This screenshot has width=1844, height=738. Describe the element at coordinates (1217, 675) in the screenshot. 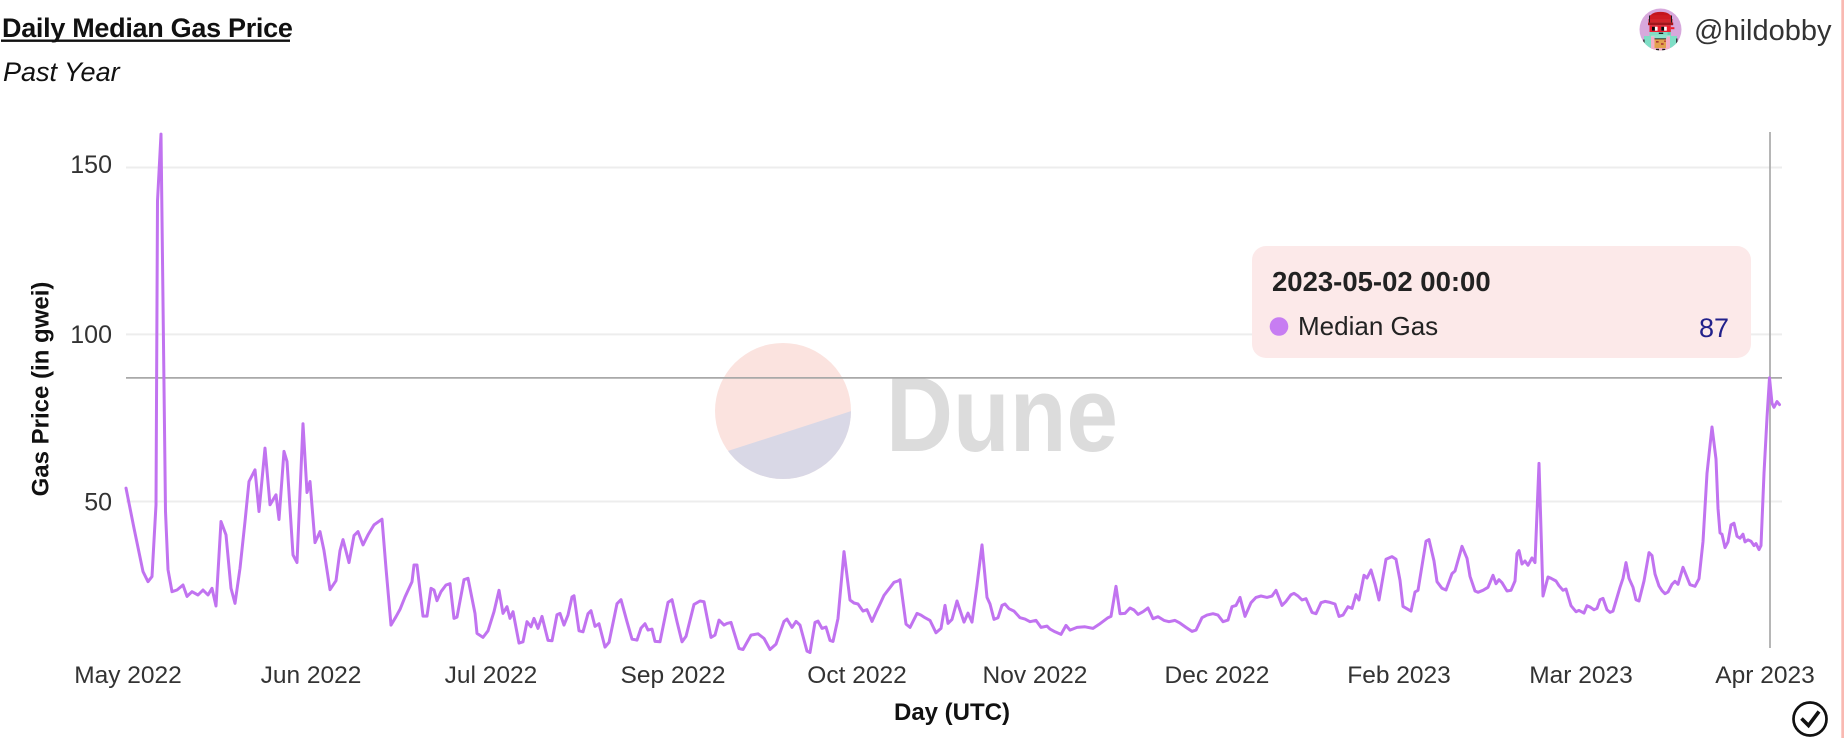

I see `svg-text: Dec 2022` at that location.